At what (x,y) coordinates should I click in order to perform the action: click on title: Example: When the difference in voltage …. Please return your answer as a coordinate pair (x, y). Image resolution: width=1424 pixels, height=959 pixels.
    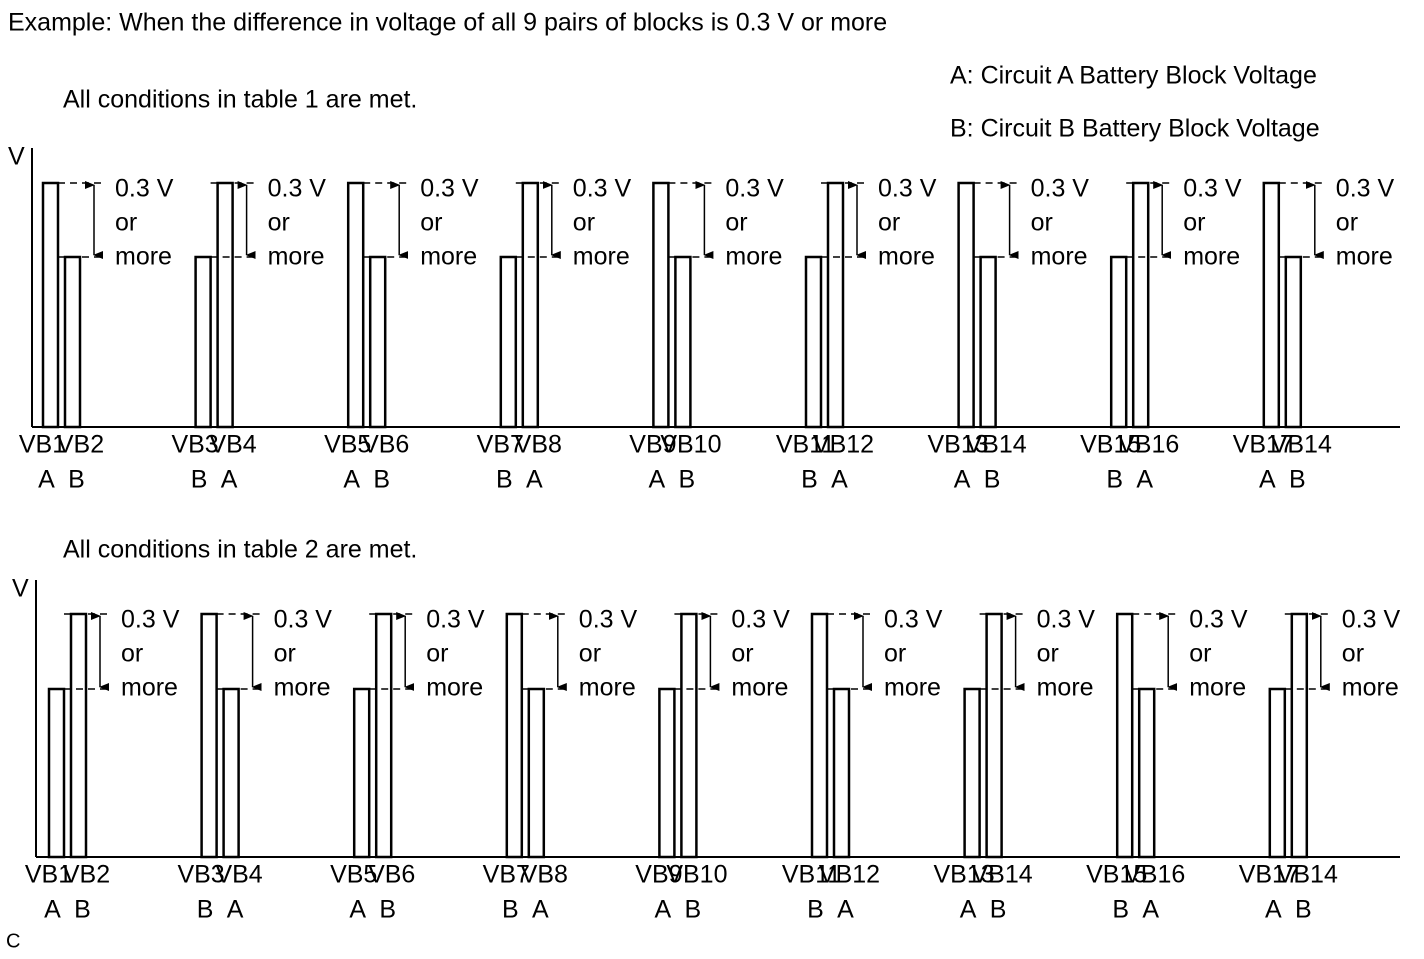
    Looking at the image, I should click on (447, 23).